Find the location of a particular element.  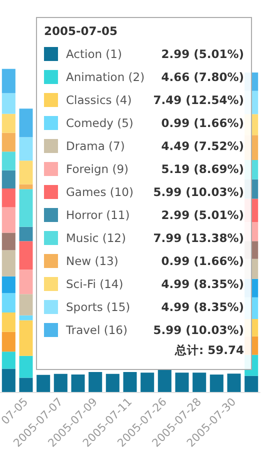

legend-label: New (13) is located at coordinates (93, 261).